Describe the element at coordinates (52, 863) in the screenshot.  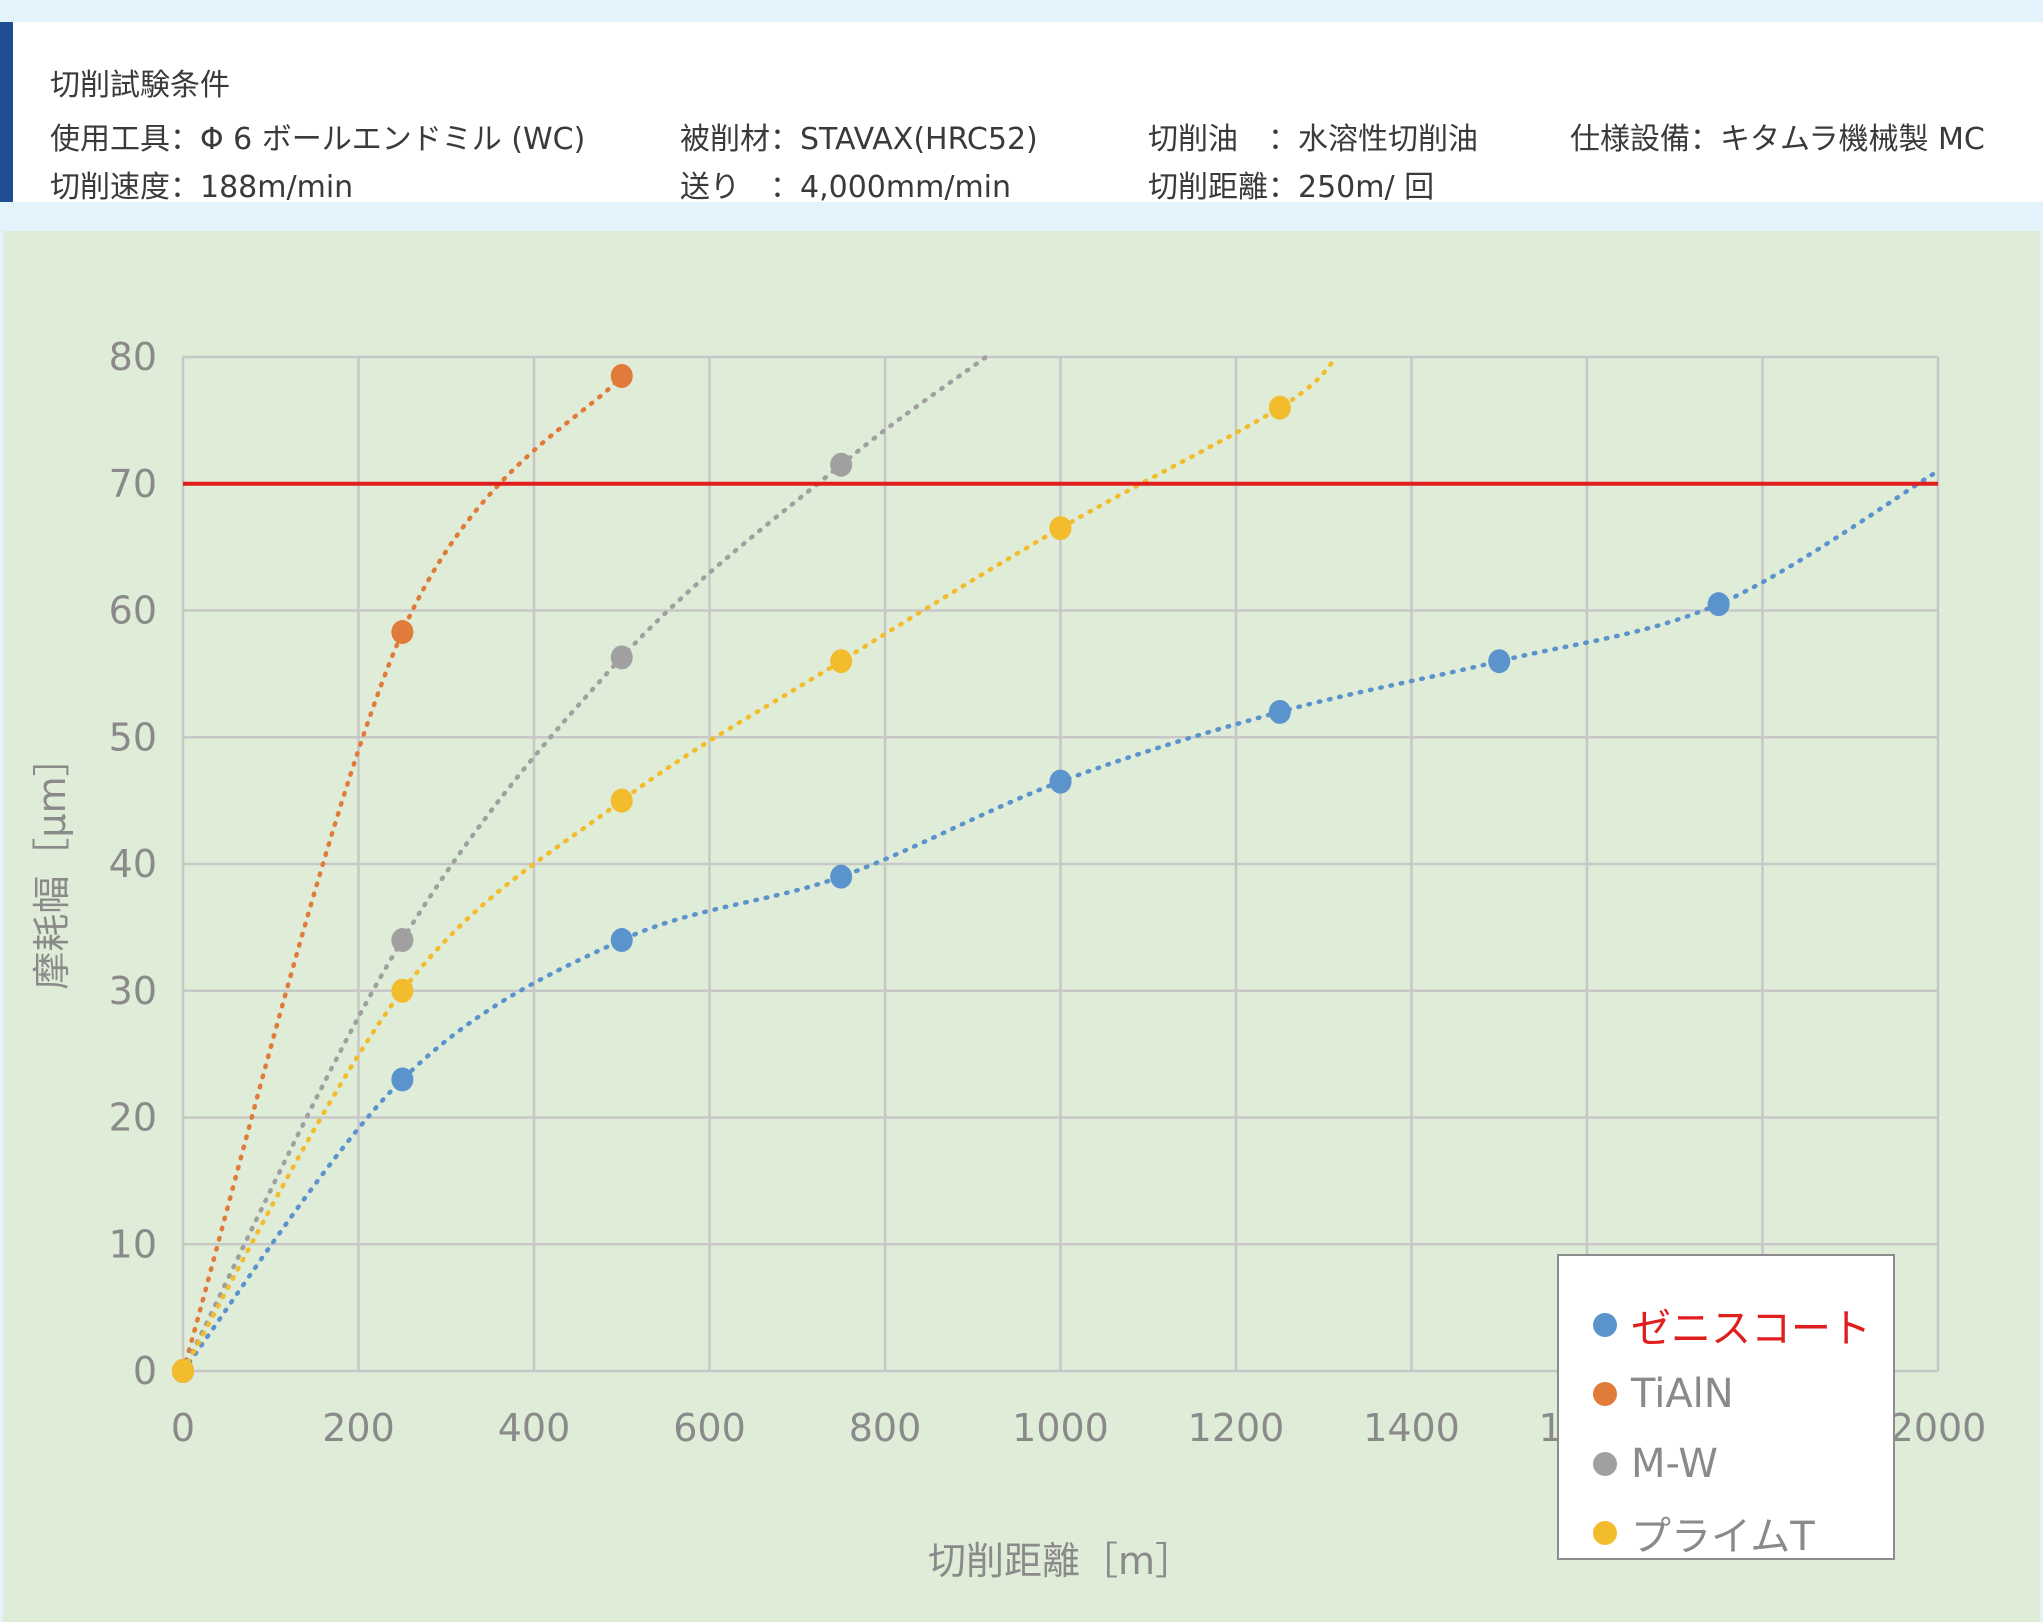
I see `y-axis-title: 摩耗幅［μm］` at that location.